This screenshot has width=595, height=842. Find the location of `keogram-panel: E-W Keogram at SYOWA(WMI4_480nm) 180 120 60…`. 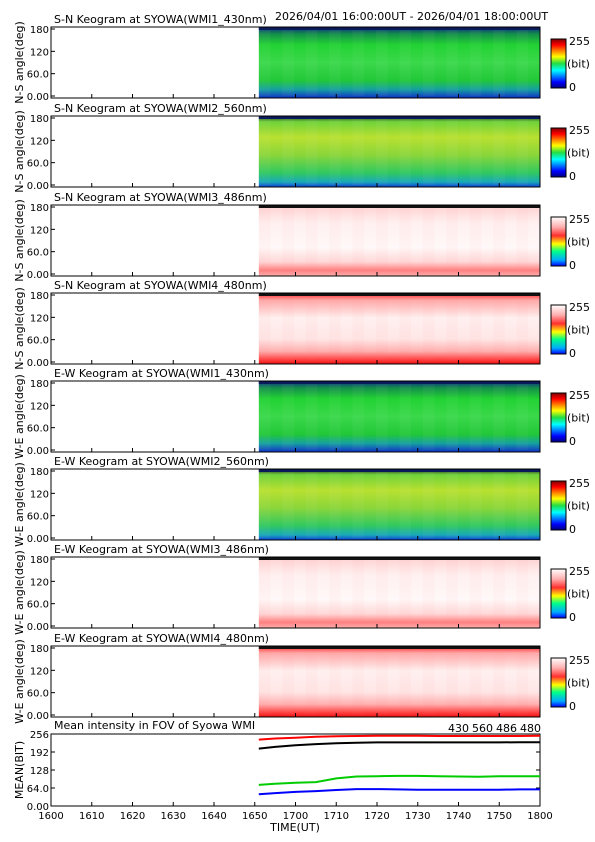

keogram-panel: E-W Keogram at SYOWA(WMI4_480nm) 180 120 60… is located at coordinates (301, 678).